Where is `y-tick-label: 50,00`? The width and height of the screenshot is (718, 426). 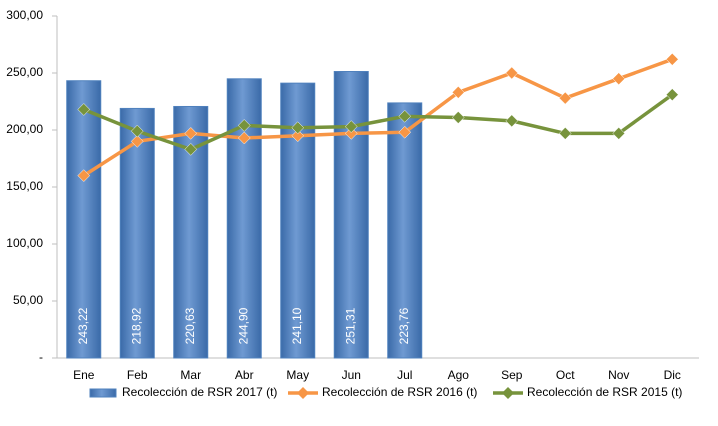
y-tick-label: 50,00 is located at coordinates (28, 300).